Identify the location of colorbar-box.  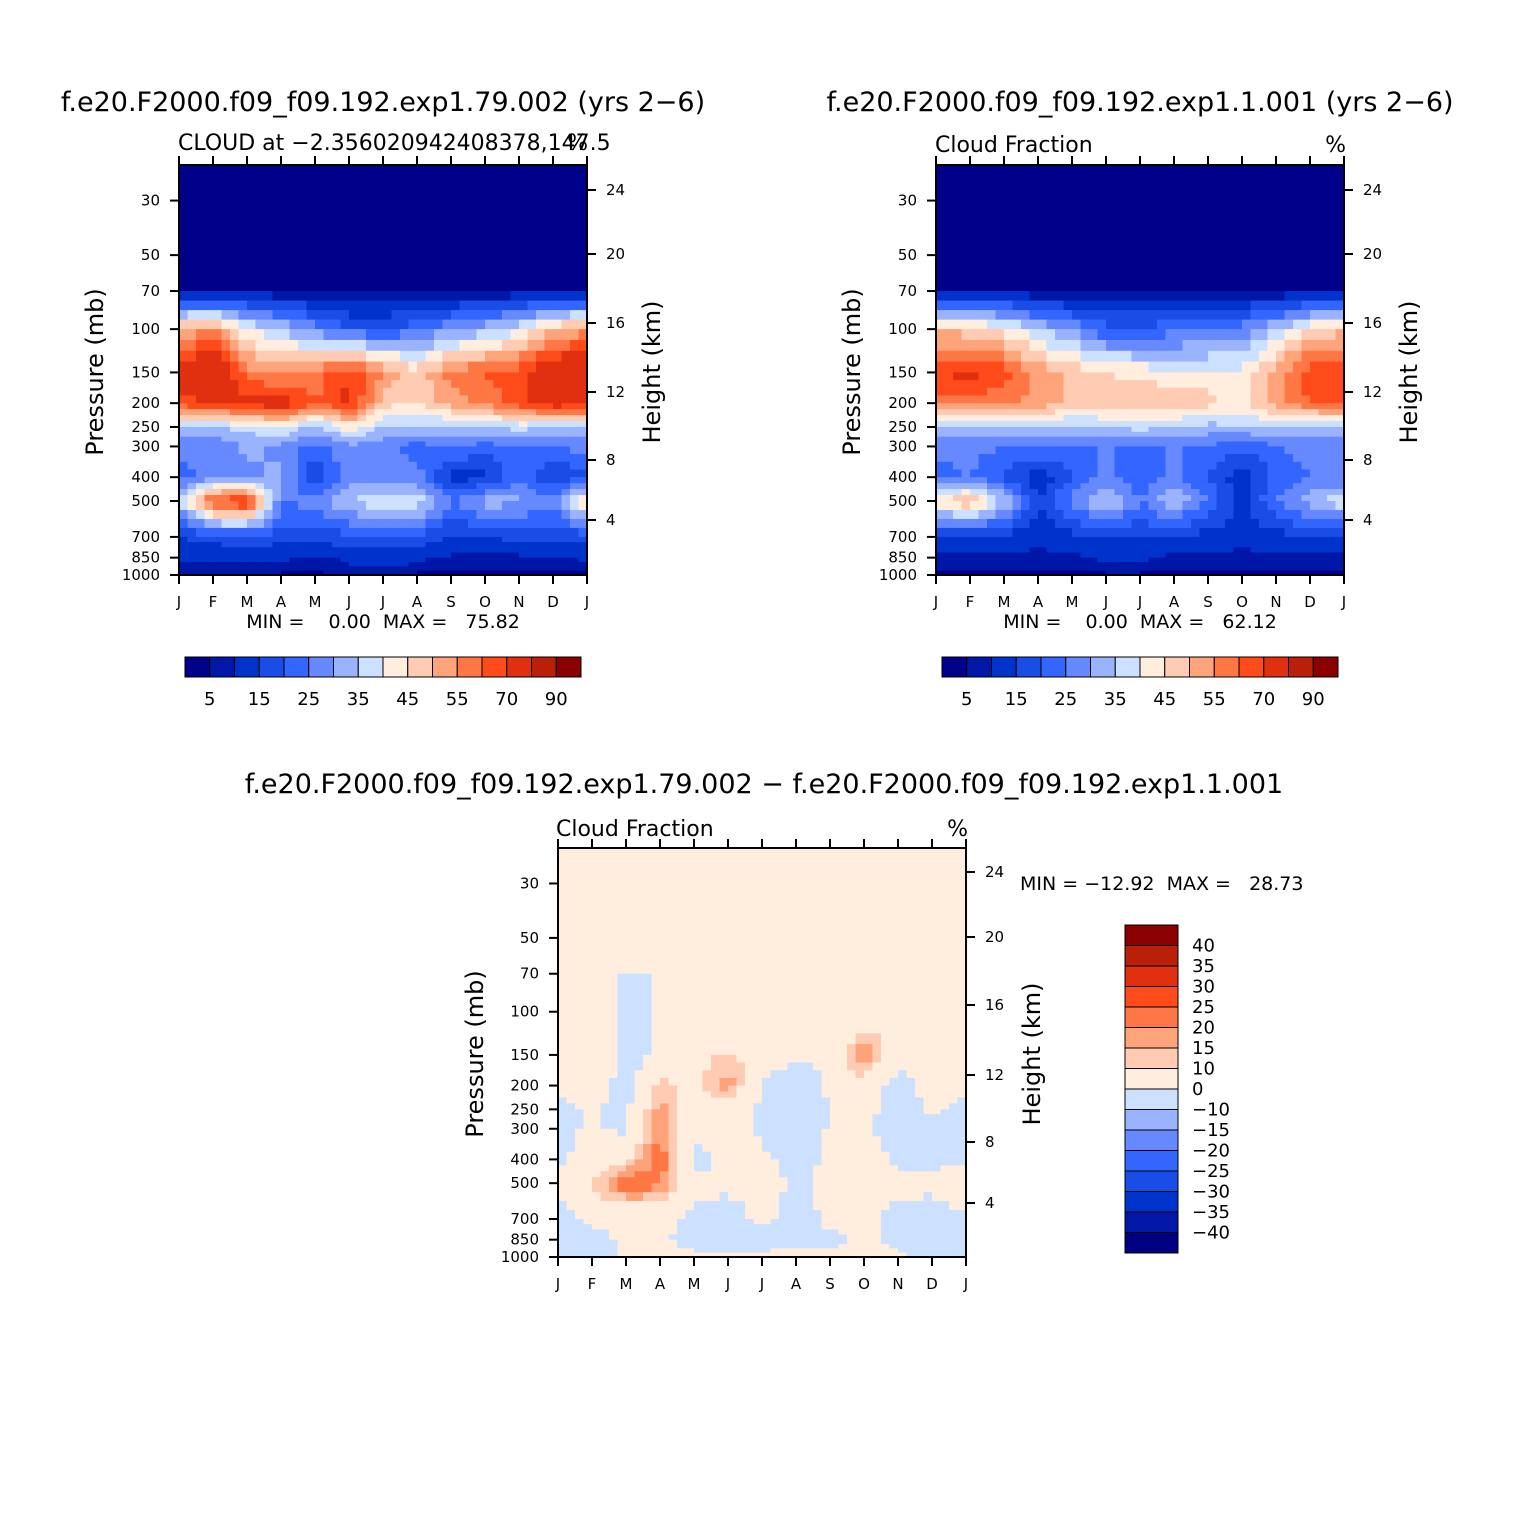
(445, 667).